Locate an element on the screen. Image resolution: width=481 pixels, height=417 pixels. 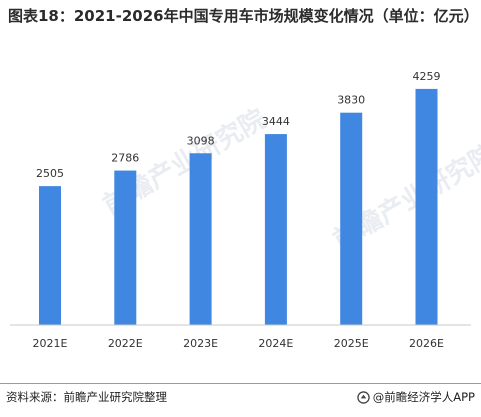
data-label-2025E: 3830 is located at coordinates (351, 100).